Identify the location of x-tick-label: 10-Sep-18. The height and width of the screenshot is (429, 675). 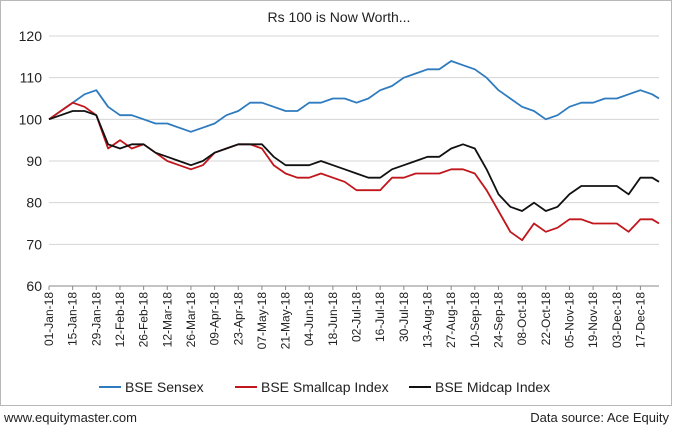
(475, 320).